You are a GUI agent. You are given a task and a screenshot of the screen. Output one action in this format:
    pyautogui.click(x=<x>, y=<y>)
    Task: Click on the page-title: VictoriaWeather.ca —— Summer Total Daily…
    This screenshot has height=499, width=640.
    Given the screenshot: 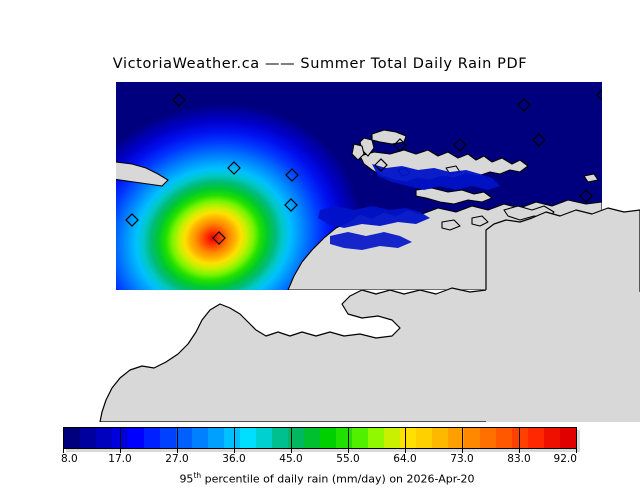 What is the action you would take?
    pyautogui.click(x=320, y=64)
    